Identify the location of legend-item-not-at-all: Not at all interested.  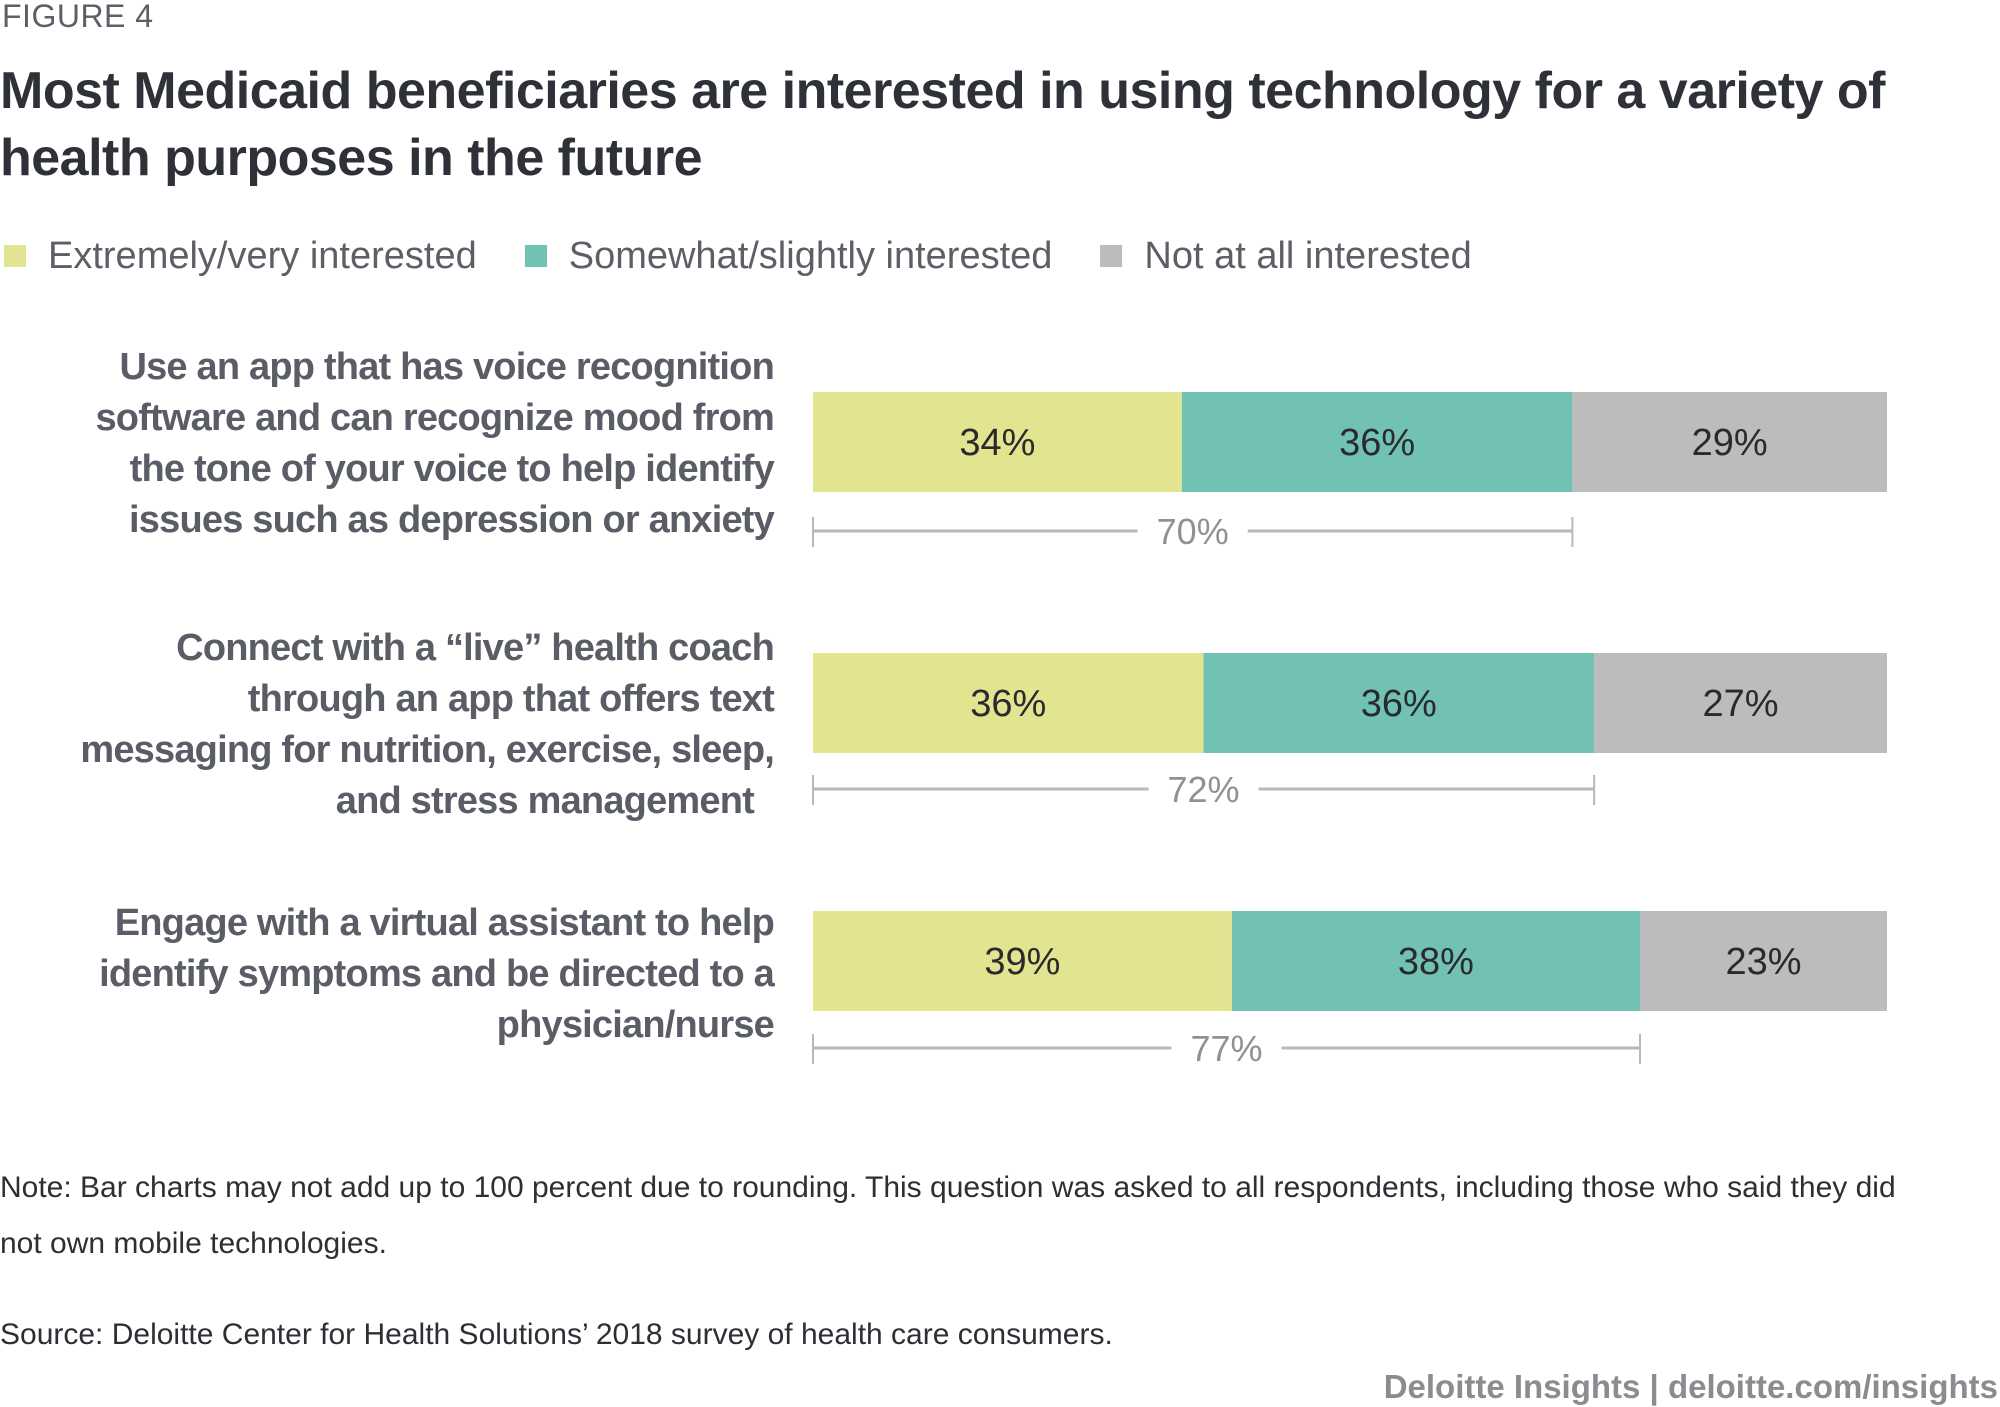
(1284, 256).